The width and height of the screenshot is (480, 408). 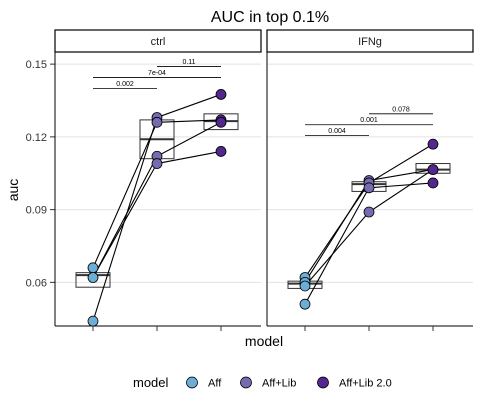 I want to click on ifng-bracket-label-2: 0.004, so click(x=337, y=131).